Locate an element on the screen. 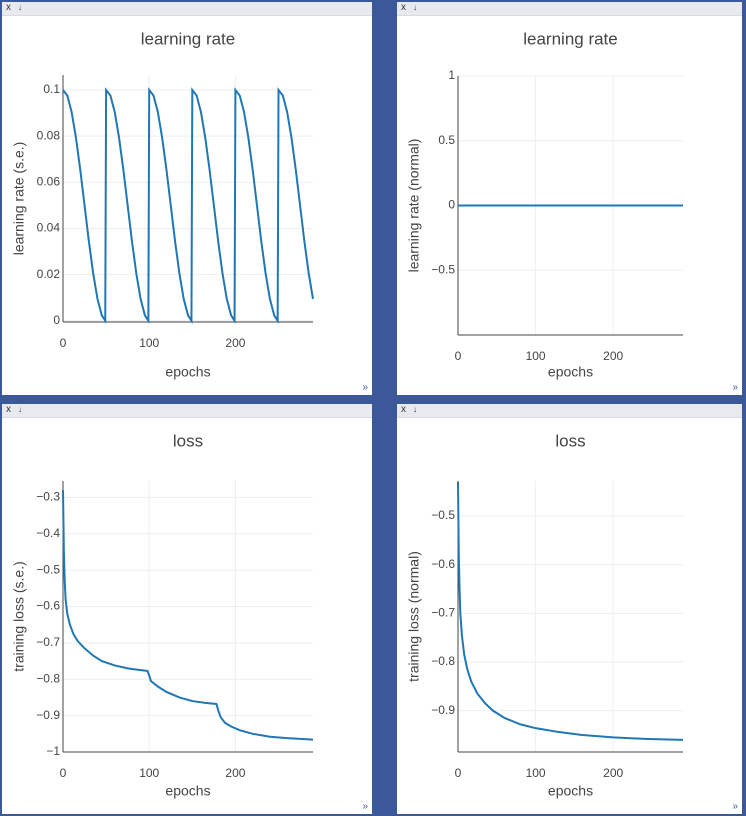 Image resolution: width=746 pixels, height=816 pixels. y-tick-label: 0.1 is located at coordinates (51, 89).